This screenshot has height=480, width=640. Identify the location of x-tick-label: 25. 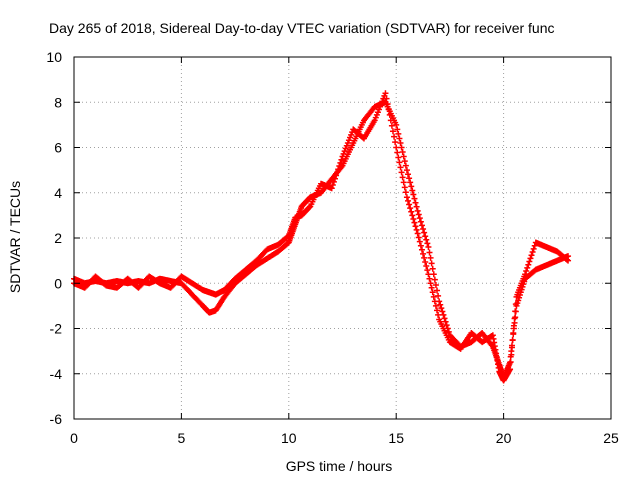
(611, 438).